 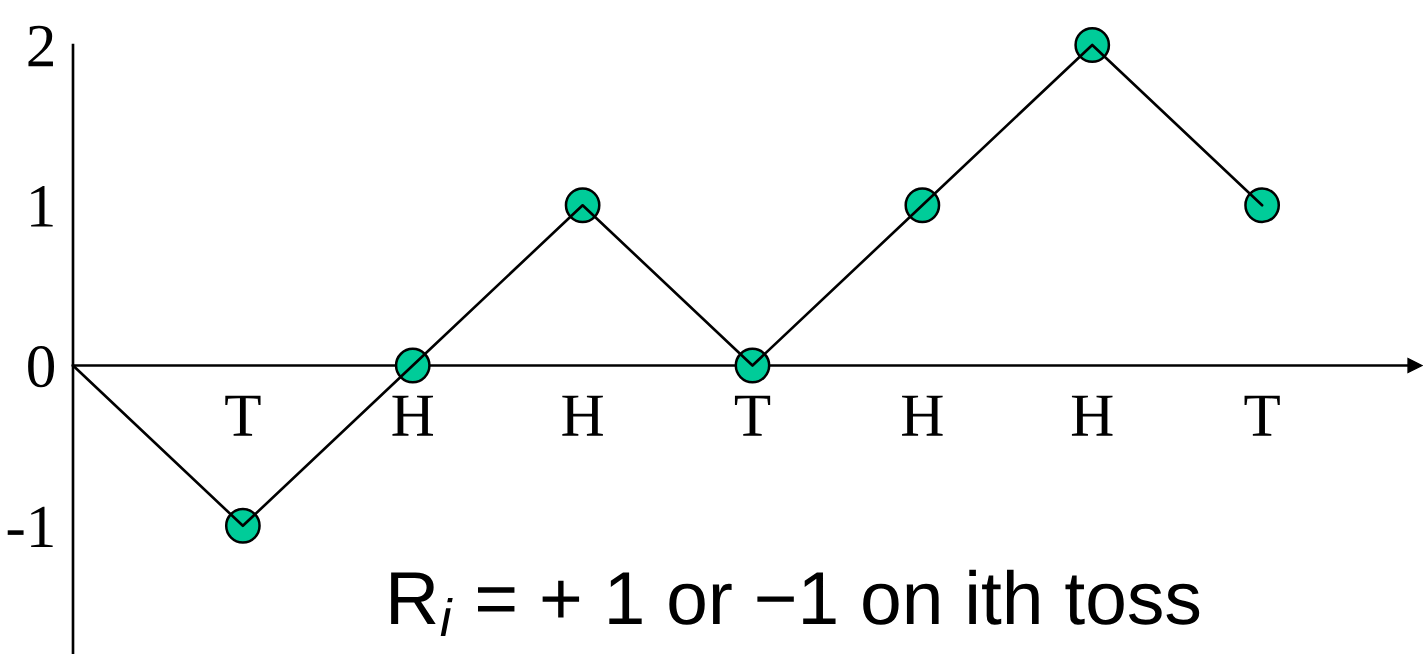 What do you see at coordinates (40, 46) in the screenshot?
I see `y-tick-label: 2` at bounding box center [40, 46].